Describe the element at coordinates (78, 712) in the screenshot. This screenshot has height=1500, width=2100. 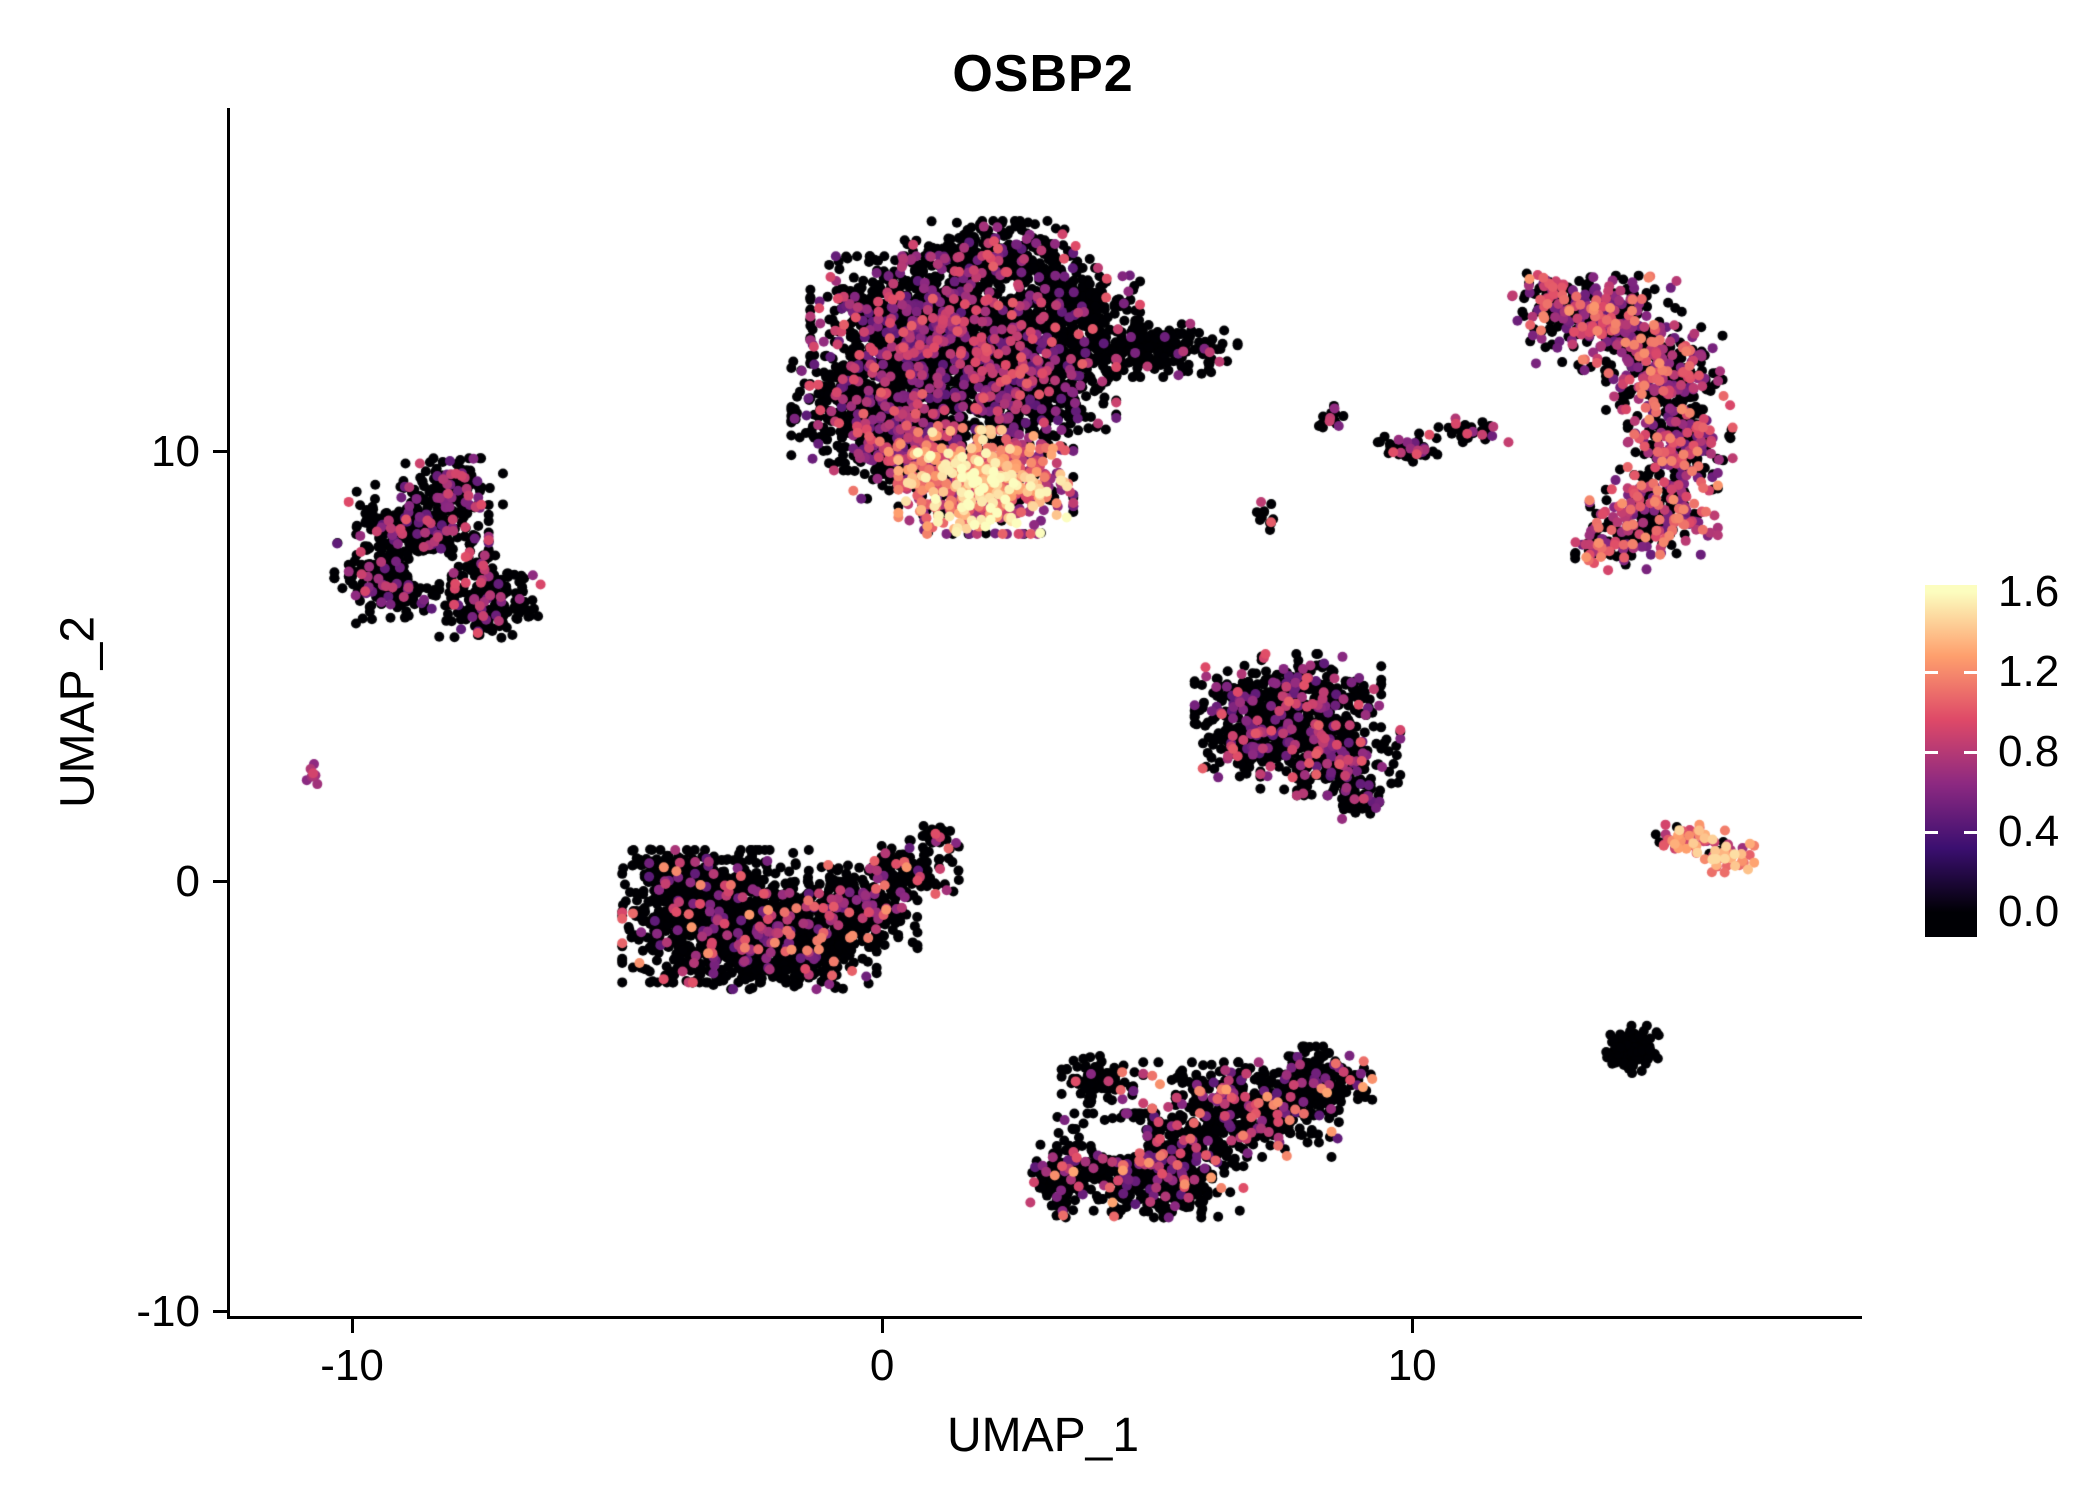
I see `y-axis-label: UMAP_2` at that location.